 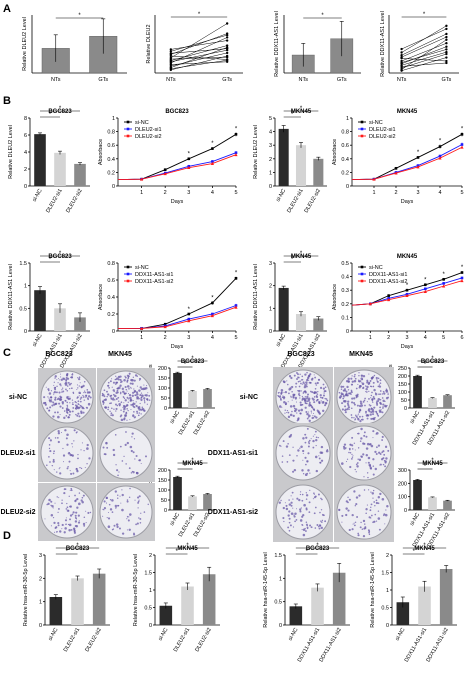 What do you see at coordinates (385, 574) in the screenshot?
I see `d4-ytick-label-3: 1.5` at bounding box center [385, 574].